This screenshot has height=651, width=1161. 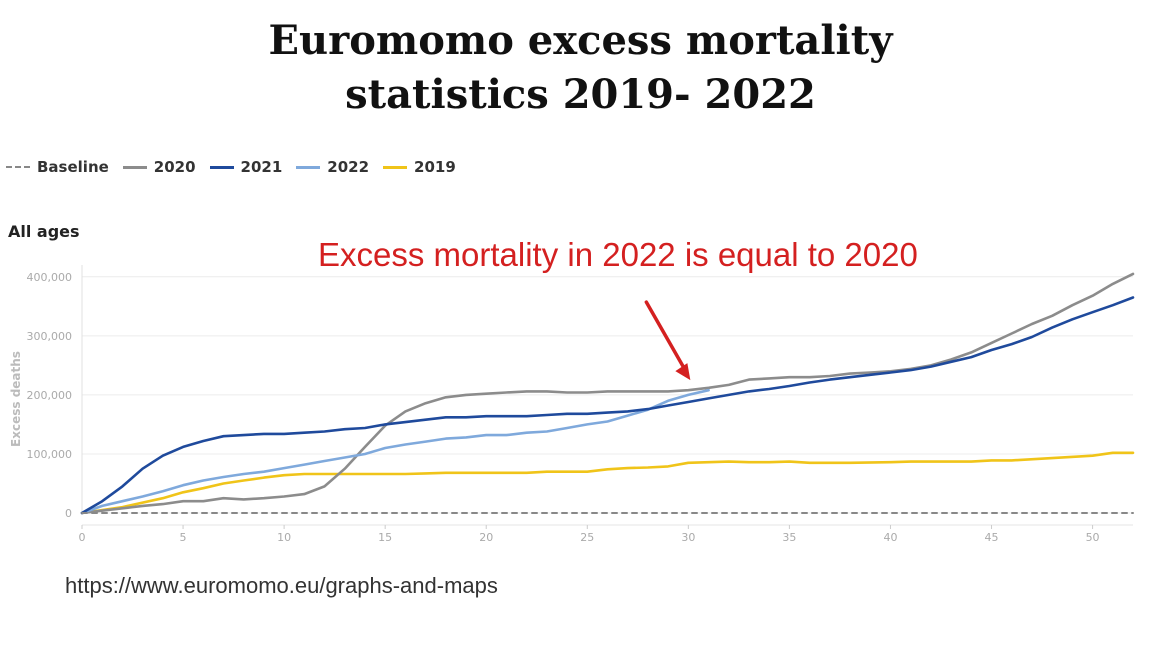 I want to click on annotation-arrow-shaft, so click(x=666, y=337).